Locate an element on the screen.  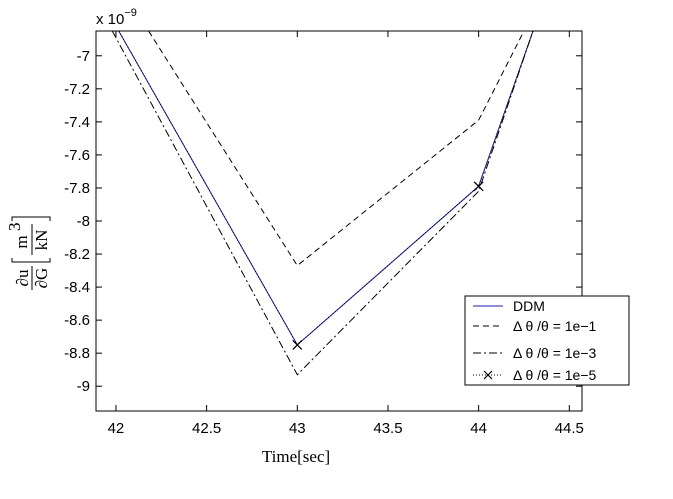
y-tick-label: -9 is located at coordinates (83, 386).